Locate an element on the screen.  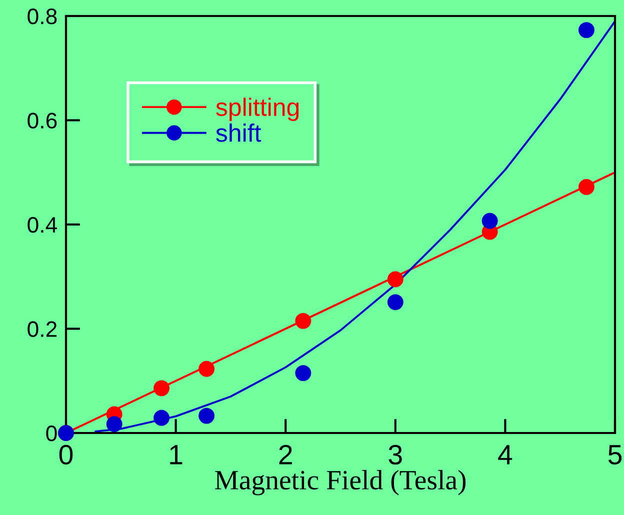
x-tick-label: 5 is located at coordinates (615, 455).